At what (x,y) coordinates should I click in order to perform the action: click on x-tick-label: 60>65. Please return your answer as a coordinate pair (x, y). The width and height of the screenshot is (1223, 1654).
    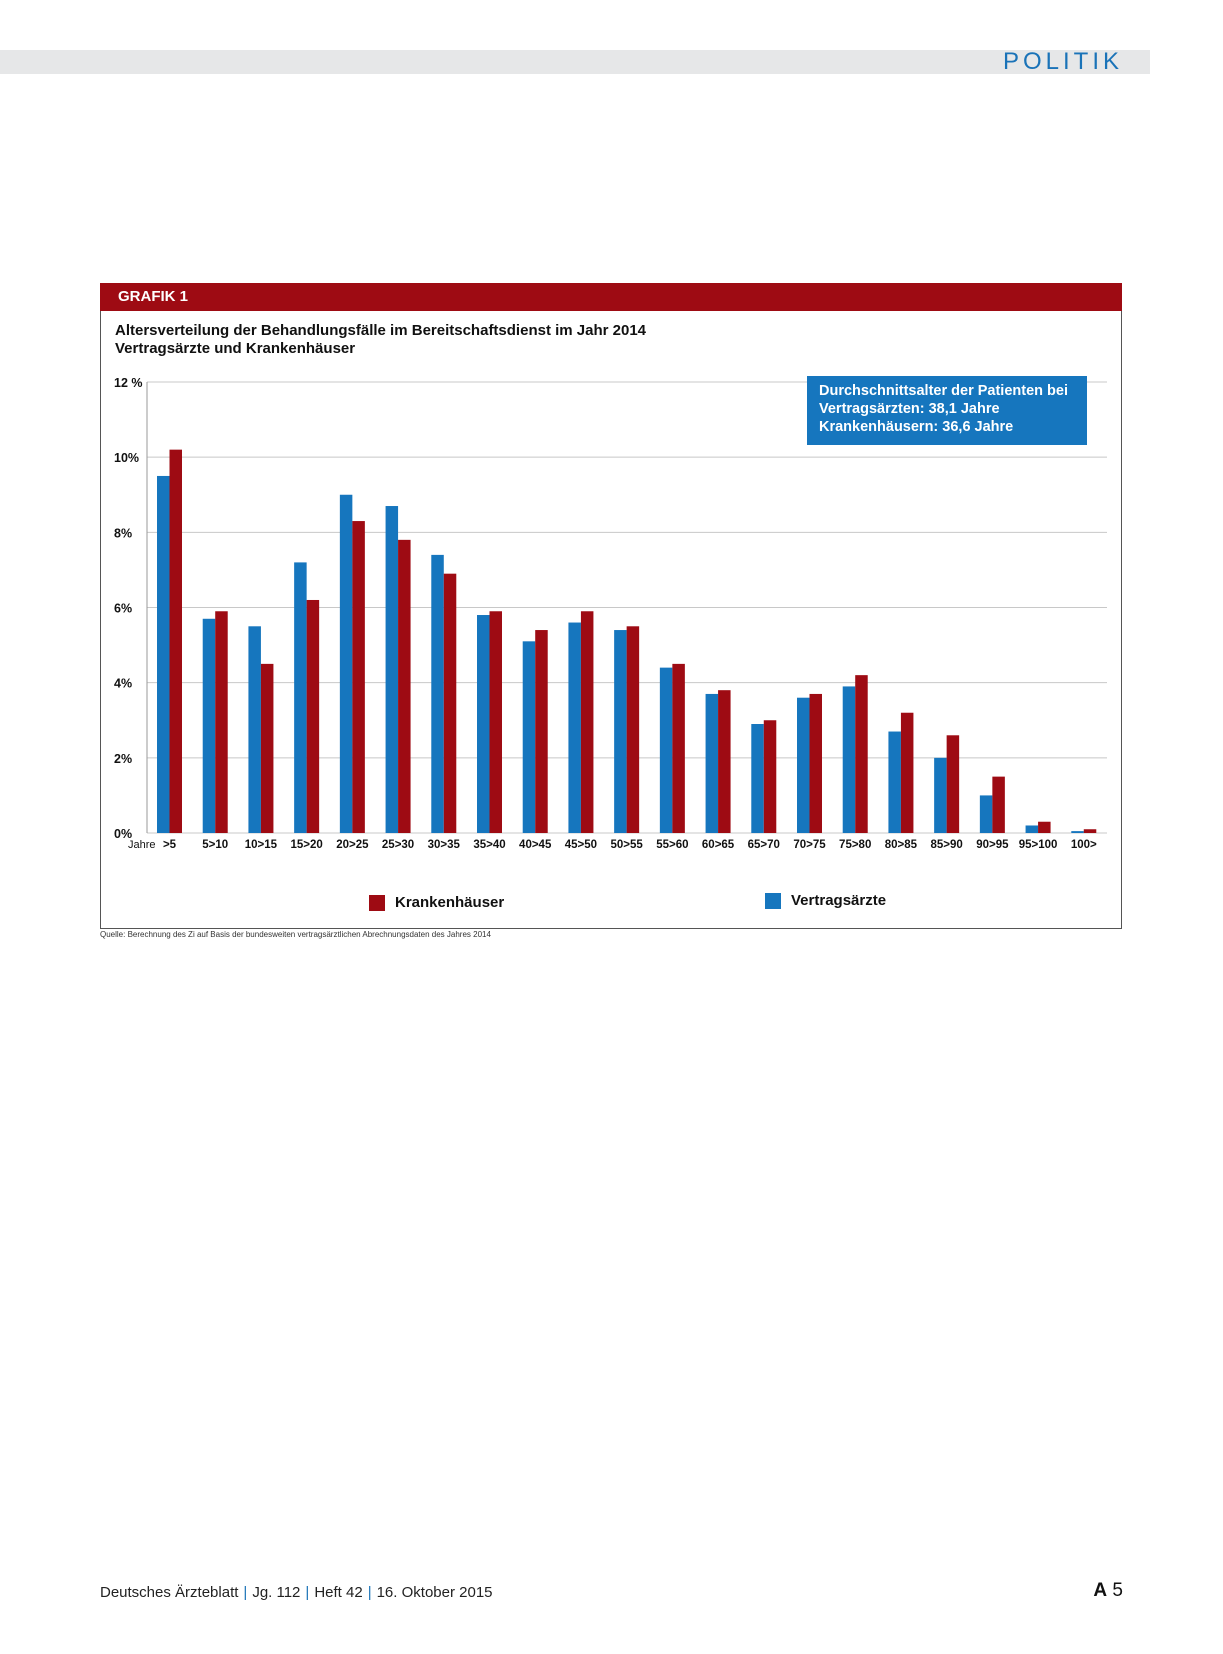
    Looking at the image, I should click on (718, 845).